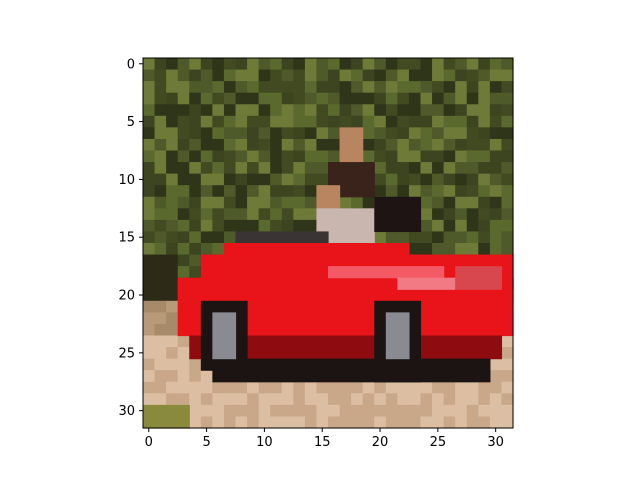 This screenshot has height=480, width=640. What do you see at coordinates (380, 442) in the screenshot?
I see `x-tick-label: 20` at bounding box center [380, 442].